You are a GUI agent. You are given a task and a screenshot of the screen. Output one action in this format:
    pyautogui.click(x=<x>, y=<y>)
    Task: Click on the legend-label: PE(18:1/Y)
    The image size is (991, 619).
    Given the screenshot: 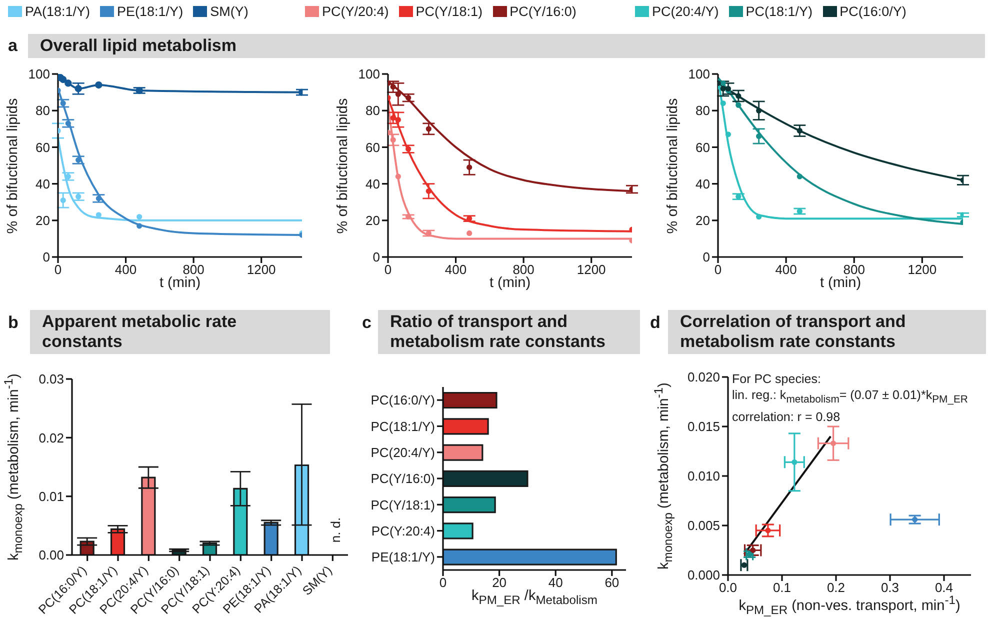 What is the action you would take?
    pyautogui.click(x=150, y=11)
    